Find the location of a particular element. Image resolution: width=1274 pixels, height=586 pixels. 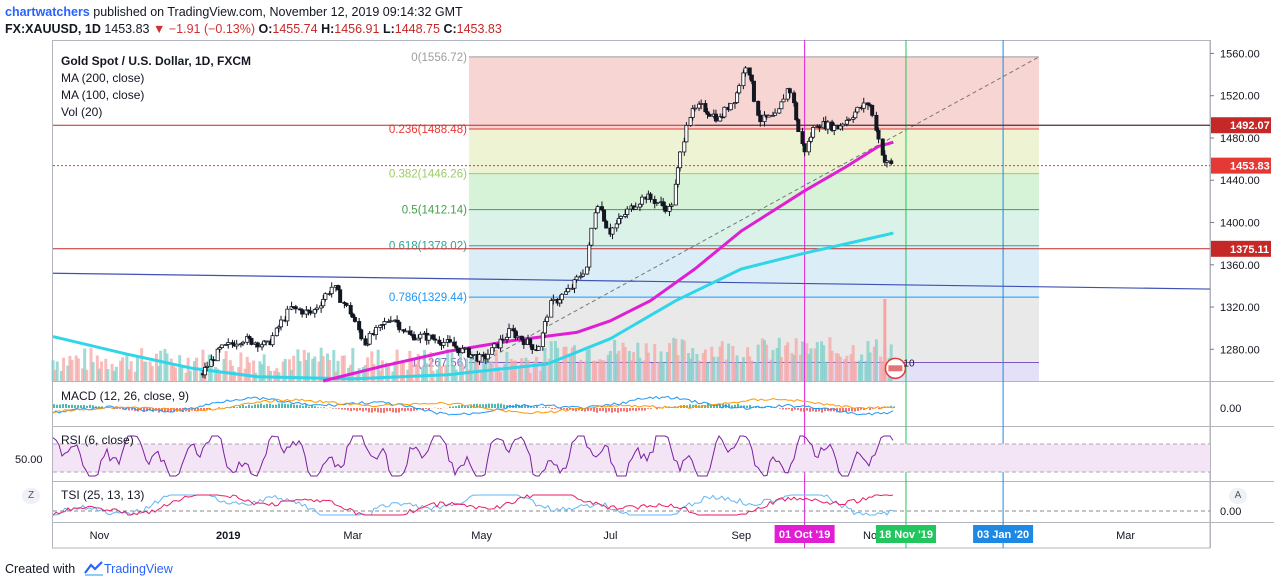

time-tick-label: No is located at coordinates (870, 536).